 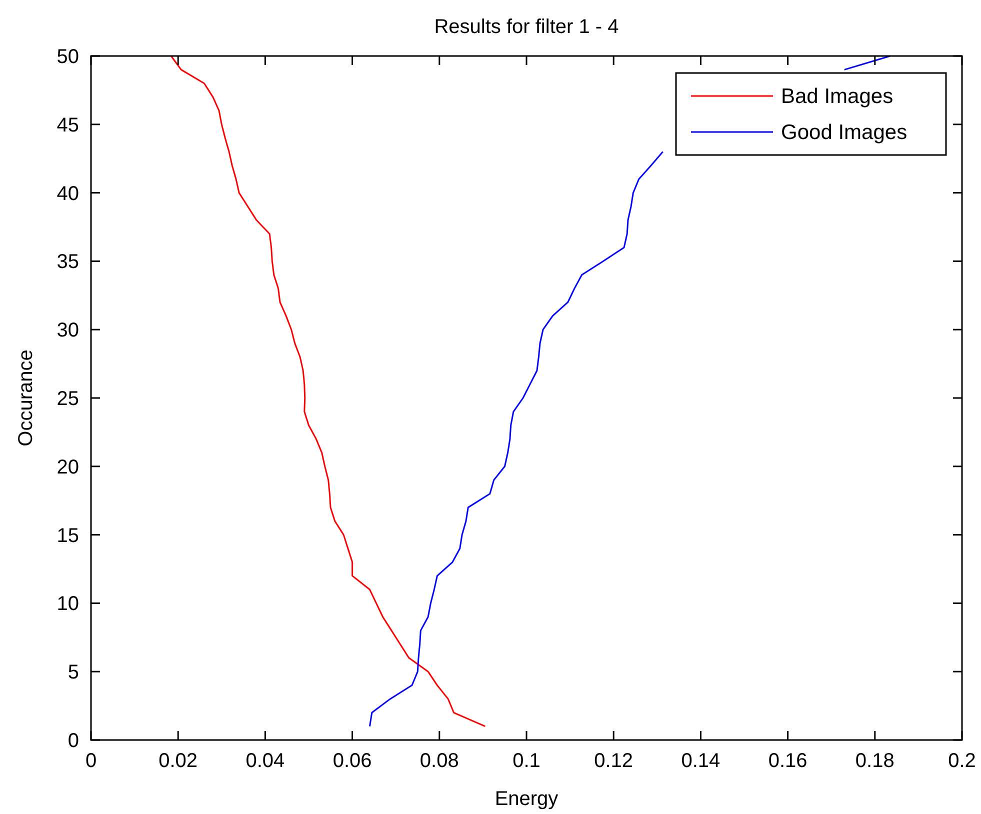 I want to click on x-tick-label: 0.04, so click(x=265, y=761).